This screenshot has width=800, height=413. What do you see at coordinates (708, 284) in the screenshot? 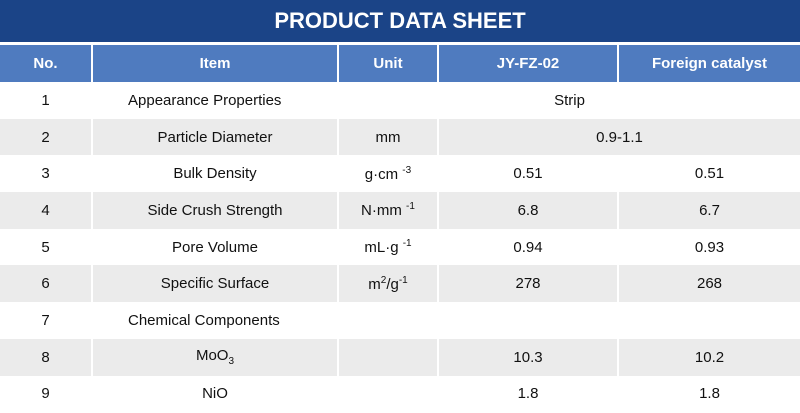
I see `cell-foreign: 268` at bounding box center [708, 284].